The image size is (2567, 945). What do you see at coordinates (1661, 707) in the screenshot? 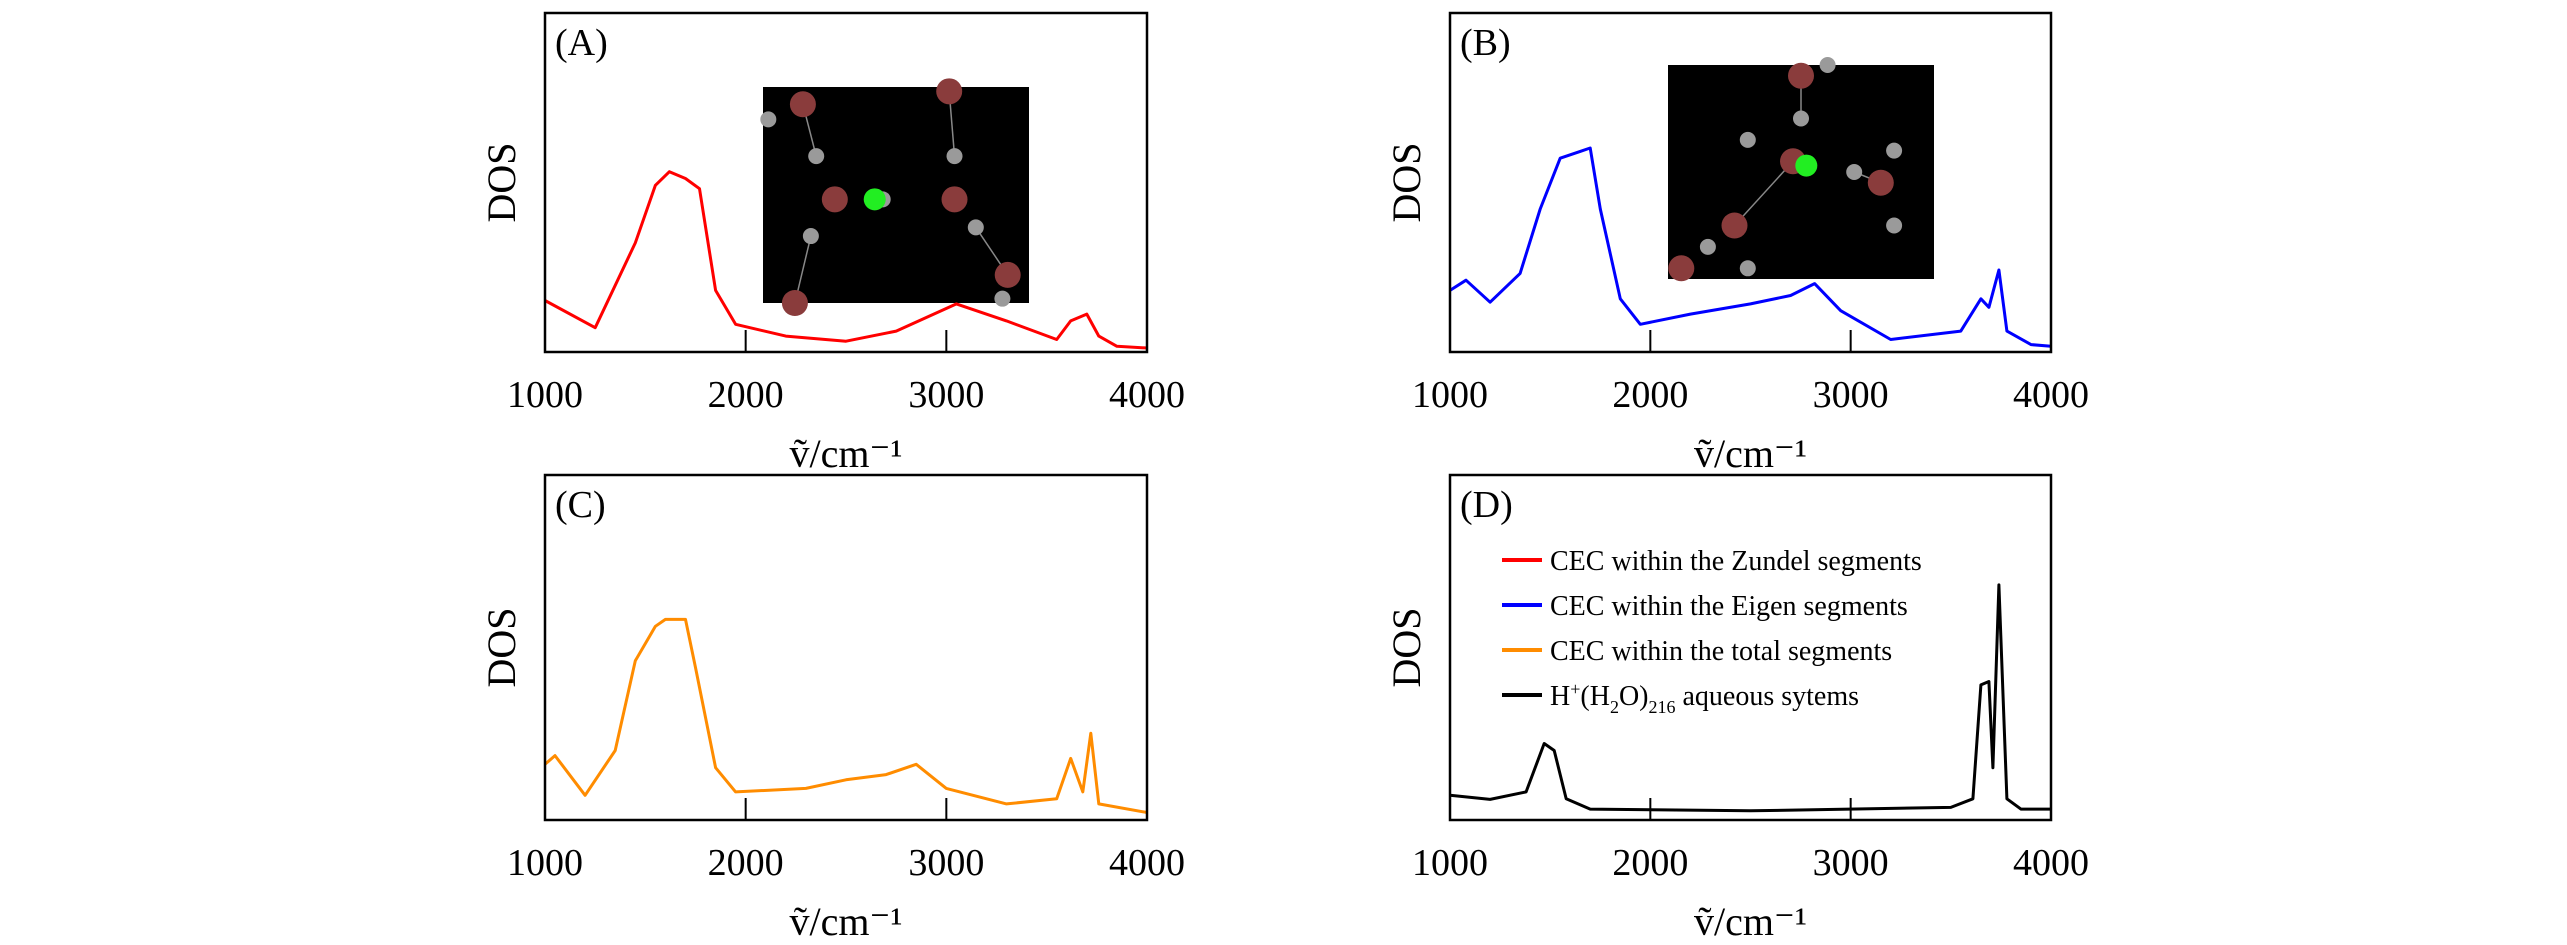
I see `legend-label-part: 216` at bounding box center [1661, 707].